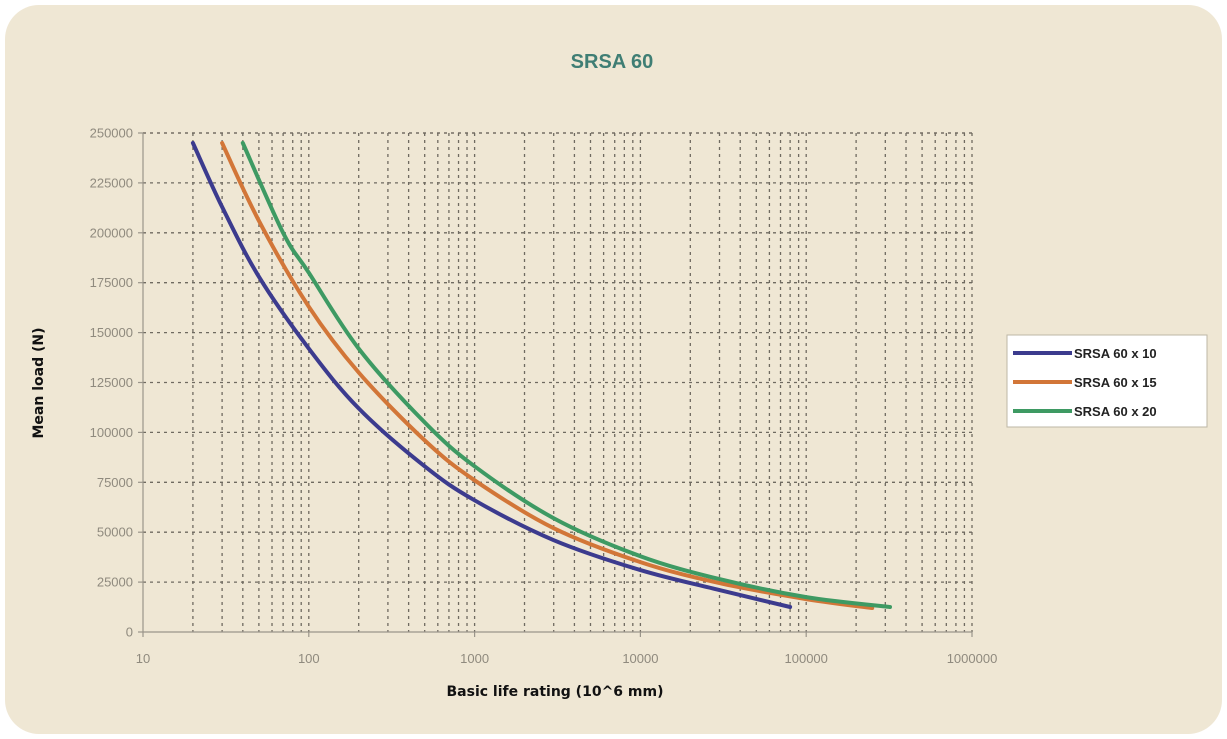  I want to click on x-axis-title: Basic life rating (10^6 mm), so click(555, 692).